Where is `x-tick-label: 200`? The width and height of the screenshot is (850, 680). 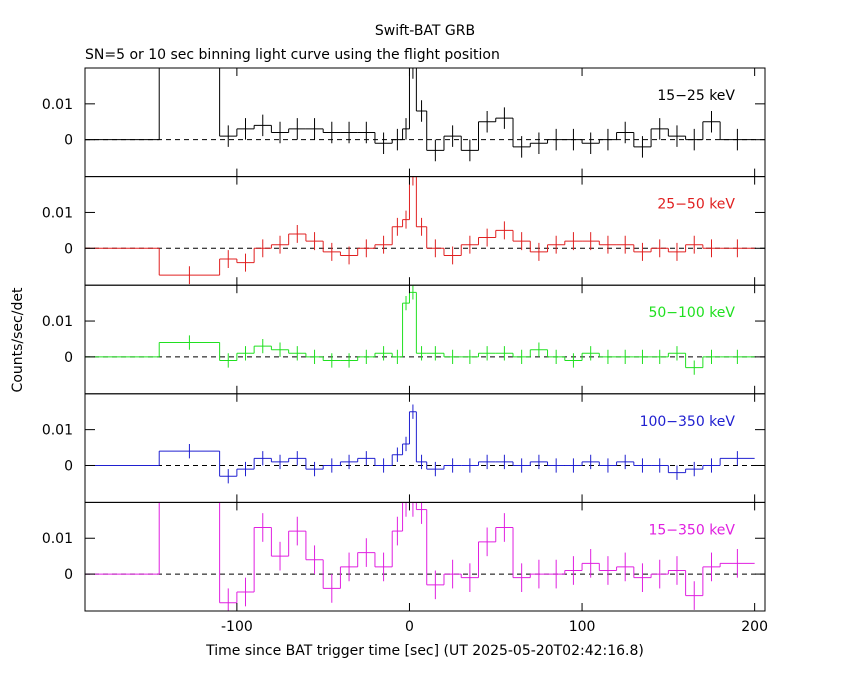 x-tick-label: 200 is located at coordinates (754, 627).